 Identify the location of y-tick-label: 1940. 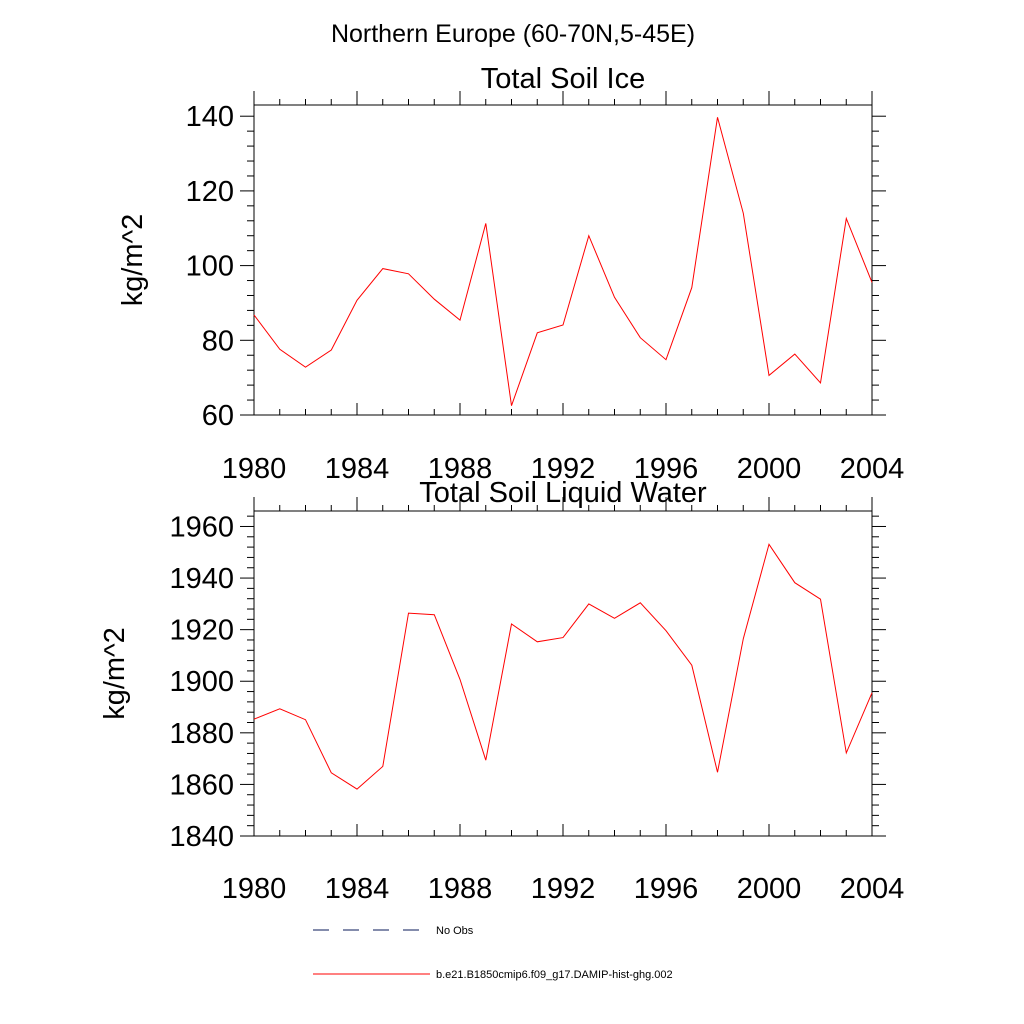
(201, 579).